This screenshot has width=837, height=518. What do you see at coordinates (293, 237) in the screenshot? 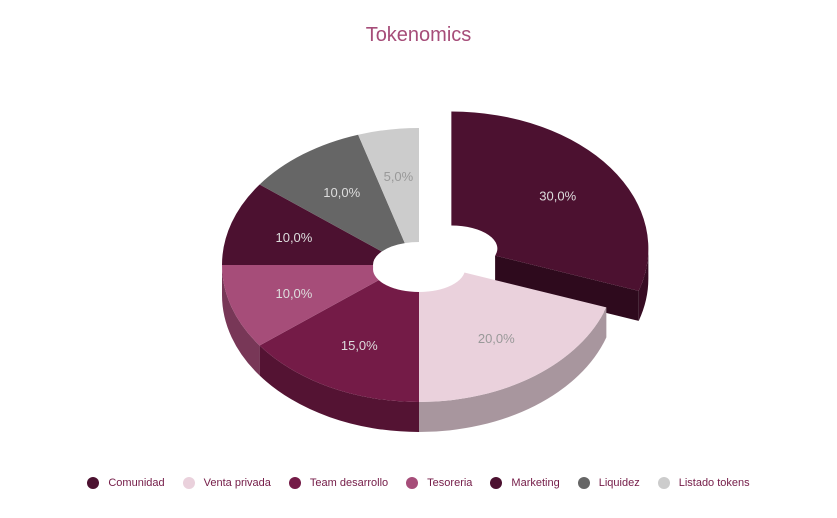
I see `slice-label-marketing: 10,0%` at bounding box center [293, 237].